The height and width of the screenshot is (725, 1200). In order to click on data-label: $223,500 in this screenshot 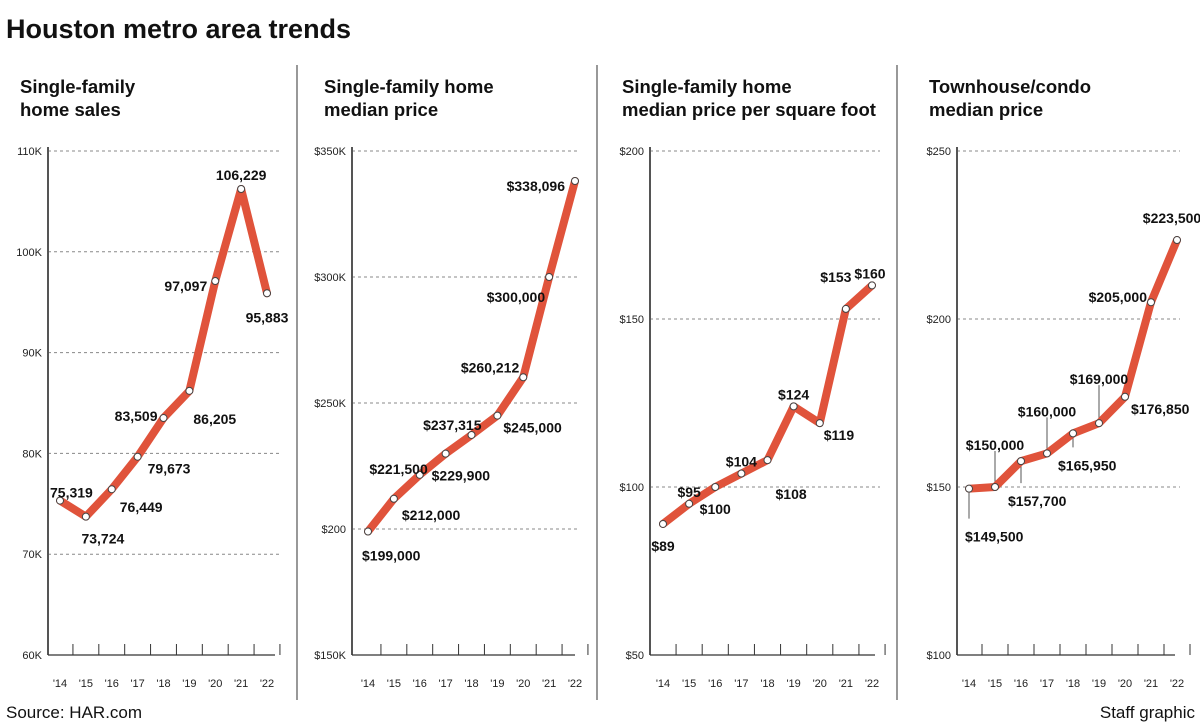, I will do `click(1171, 218)`.